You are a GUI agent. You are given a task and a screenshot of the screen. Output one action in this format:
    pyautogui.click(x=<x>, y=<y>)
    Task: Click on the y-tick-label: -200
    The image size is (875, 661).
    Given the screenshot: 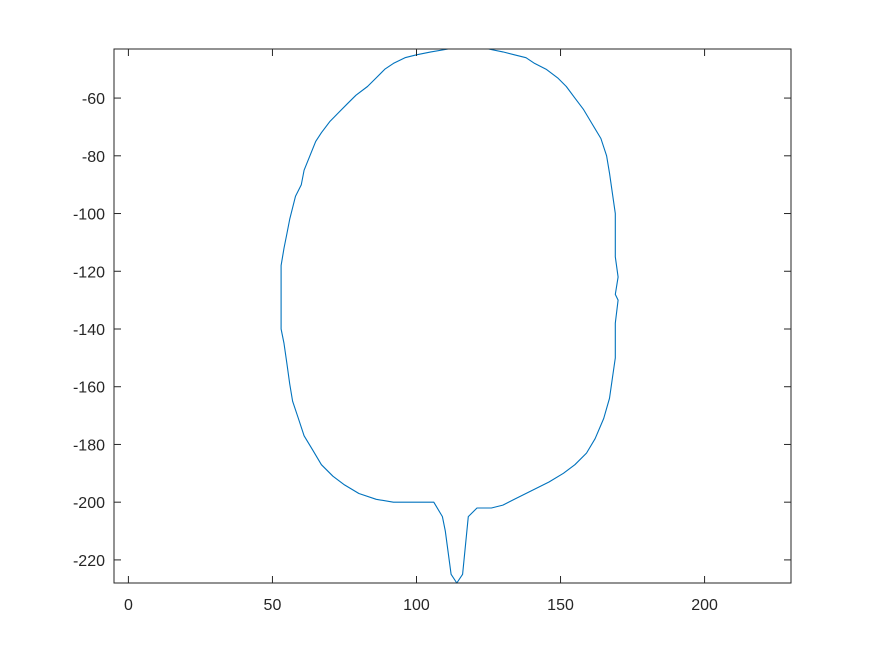 What is the action you would take?
    pyautogui.click(x=89, y=503)
    